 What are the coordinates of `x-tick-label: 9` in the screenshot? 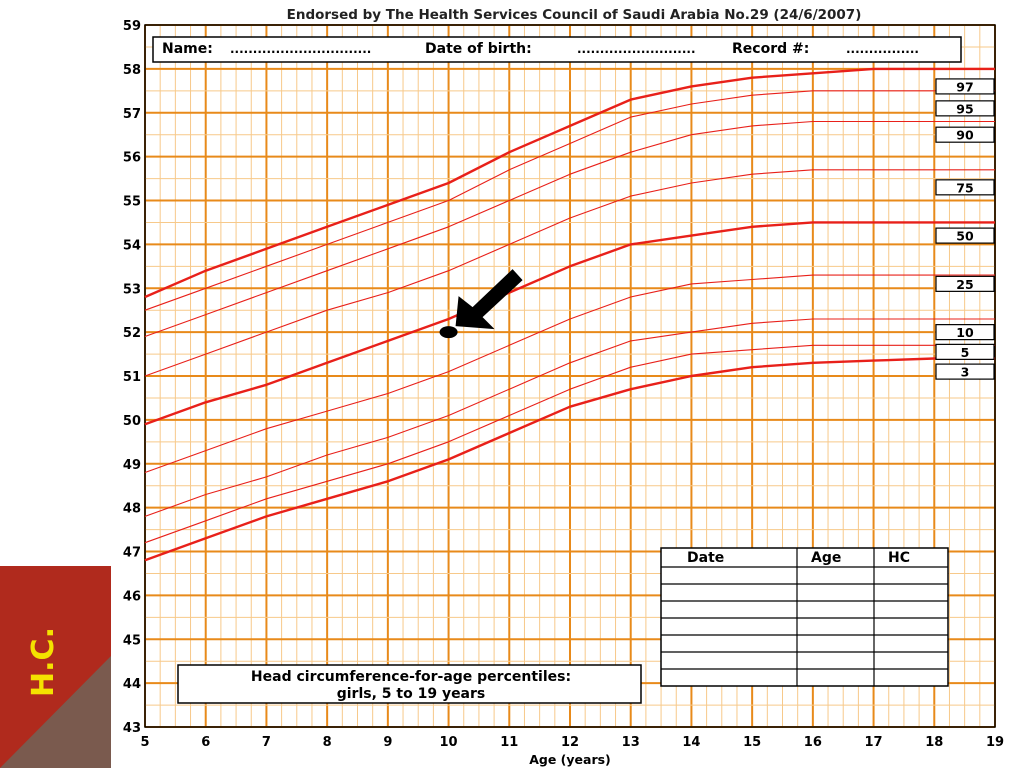 It's located at (387, 742).